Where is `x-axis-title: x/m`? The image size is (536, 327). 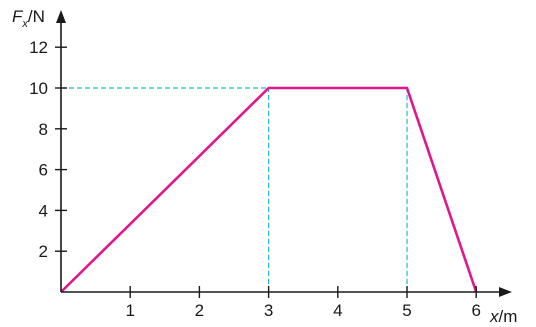 x-axis-title: x/m is located at coordinates (503, 316).